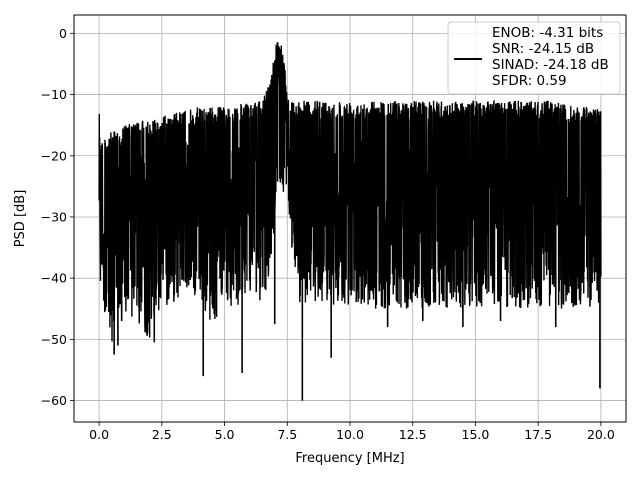  I want to click on legend-entry-sinad: SINAD: -24.18 dB, so click(550, 65).